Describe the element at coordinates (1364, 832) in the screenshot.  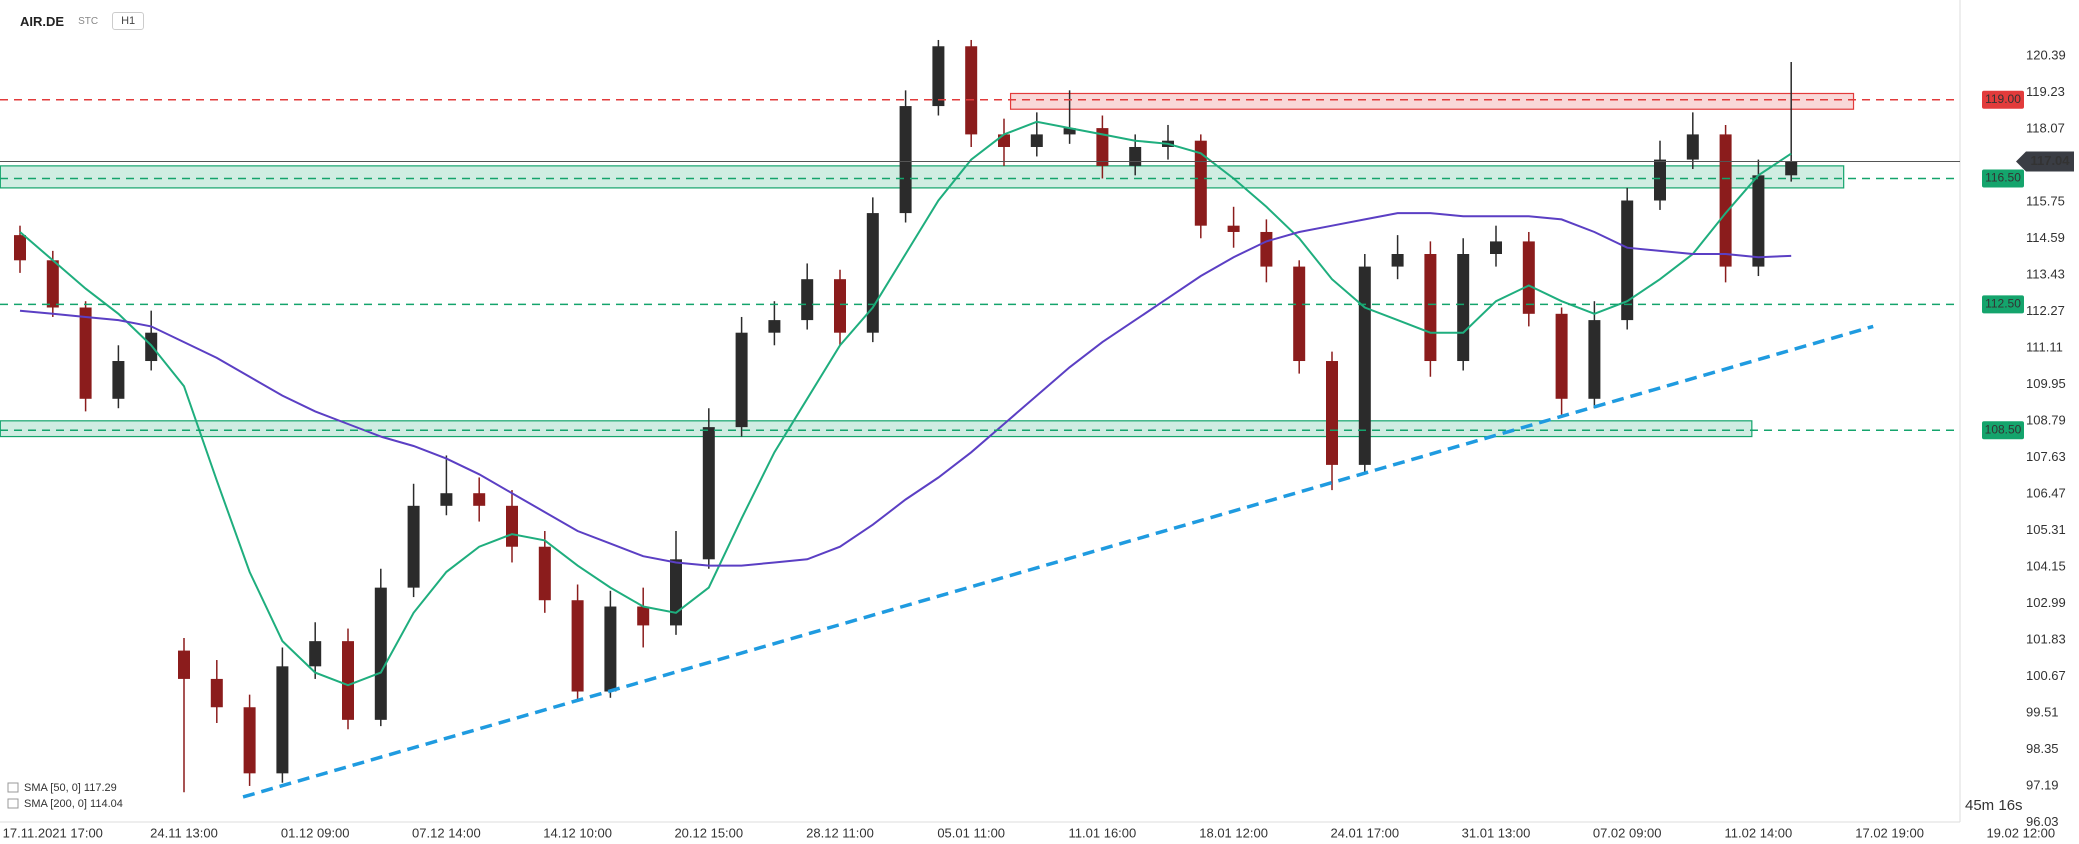
I see `x-tick-label: 24.01 17:00` at that location.